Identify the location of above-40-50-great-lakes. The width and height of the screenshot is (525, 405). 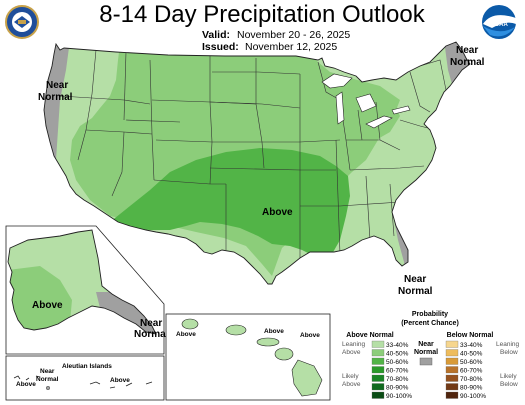
(368, 121).